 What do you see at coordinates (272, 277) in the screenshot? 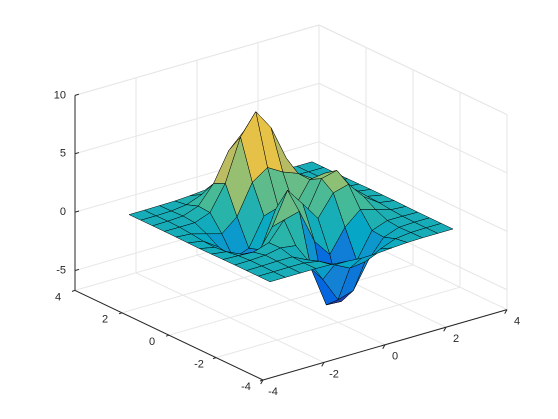
I see `surface-face` at bounding box center [272, 277].